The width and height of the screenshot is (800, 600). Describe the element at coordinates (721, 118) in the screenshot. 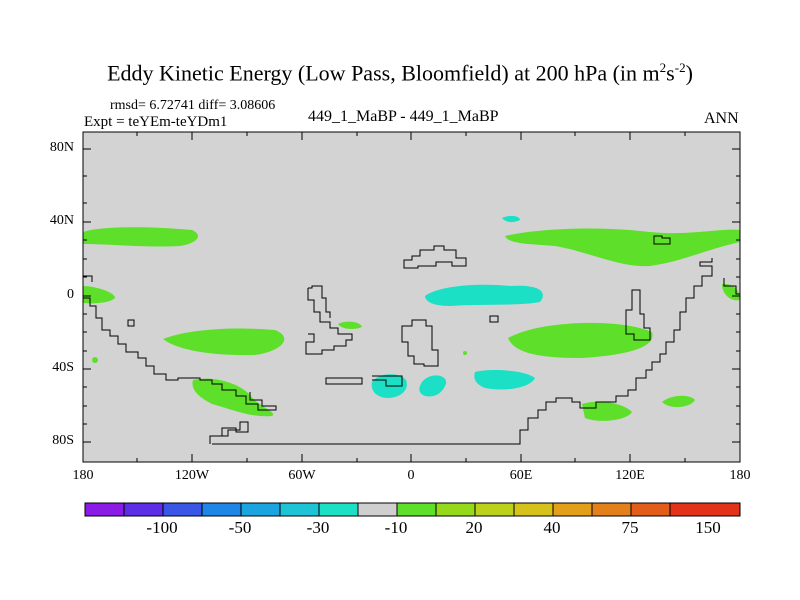

I see `season-label: ANN` at that location.